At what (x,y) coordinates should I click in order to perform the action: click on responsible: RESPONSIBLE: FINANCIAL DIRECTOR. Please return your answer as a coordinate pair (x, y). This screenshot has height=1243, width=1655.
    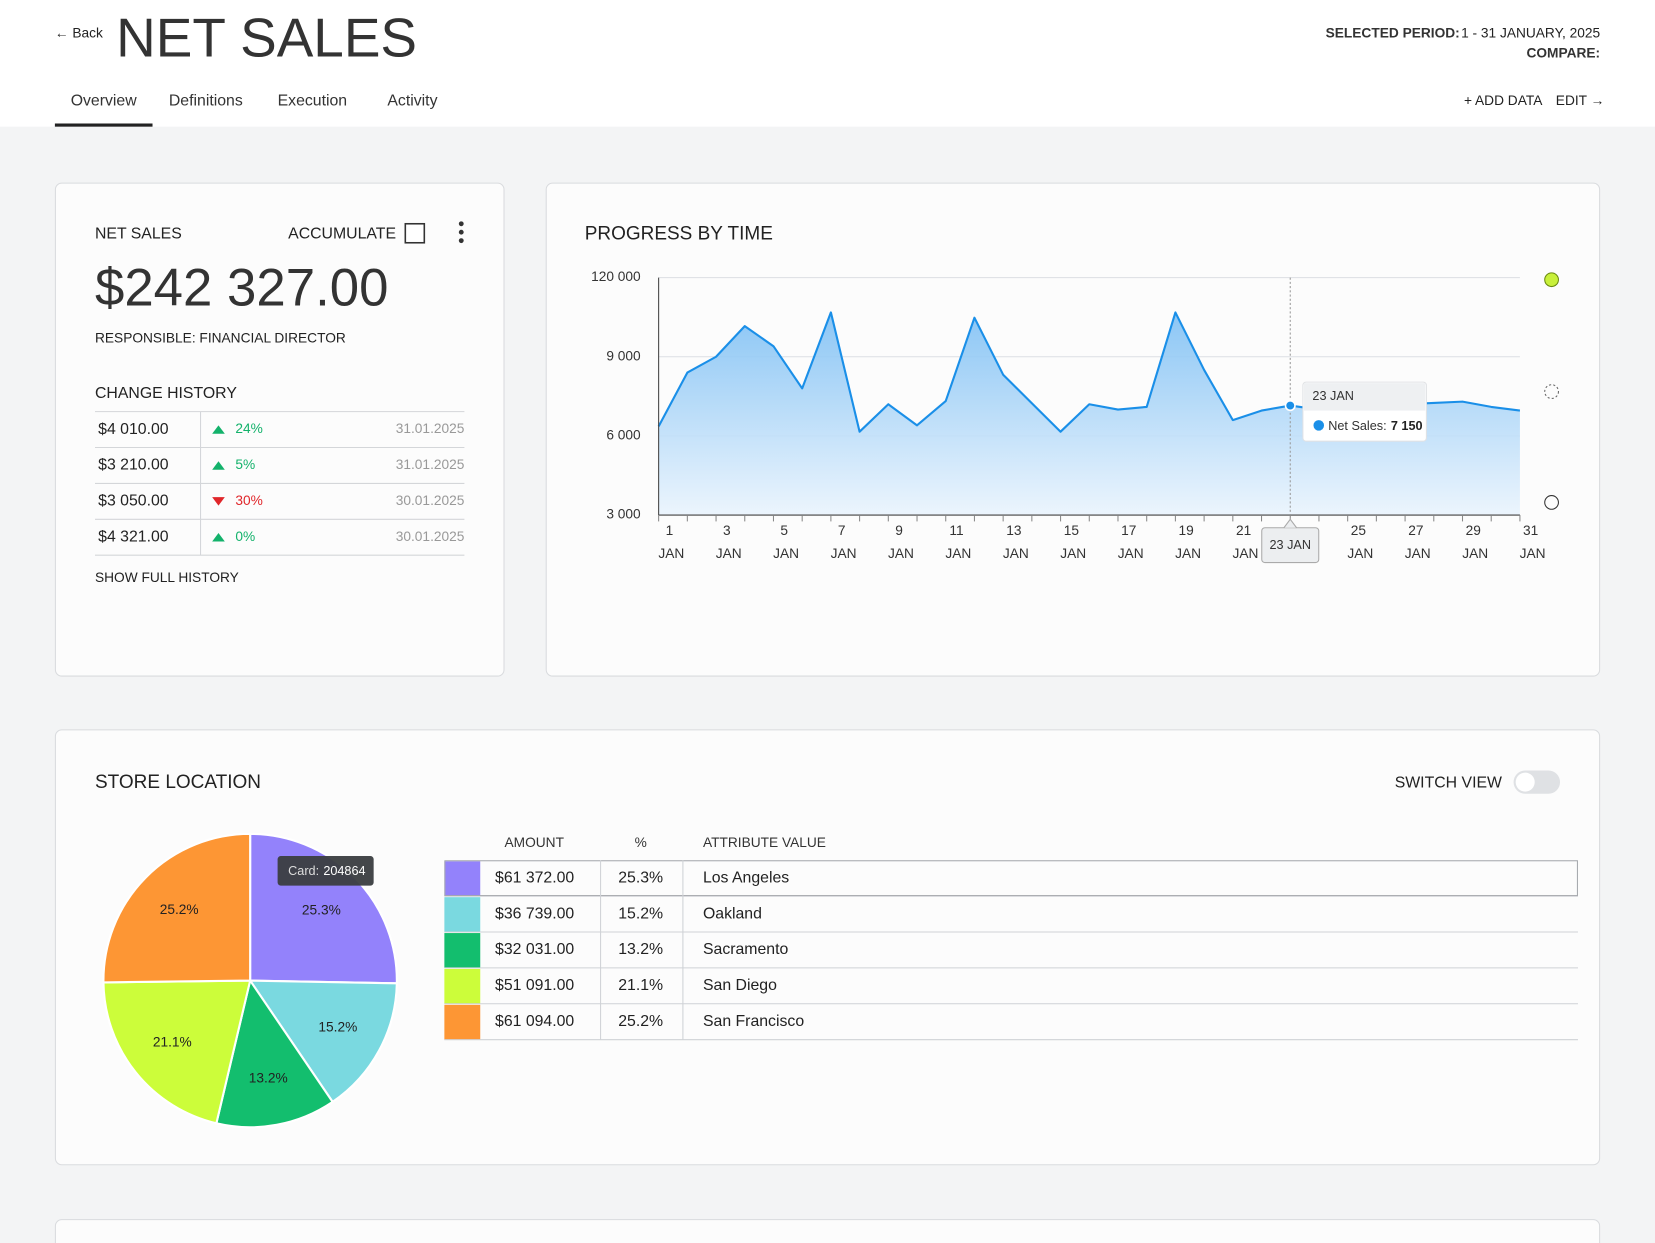
    Looking at the image, I should click on (220, 337).